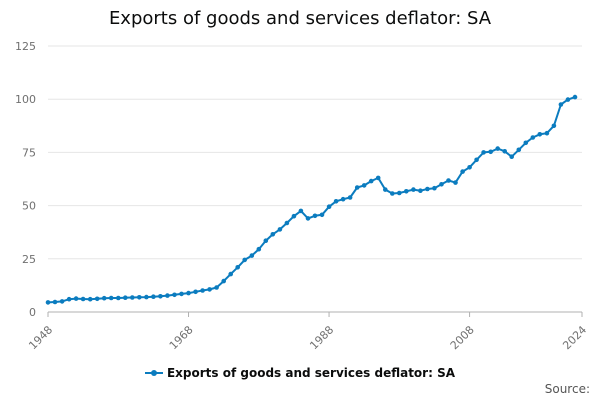  Describe the element at coordinates (153, 373) in the screenshot. I see `legend-swatch` at that location.